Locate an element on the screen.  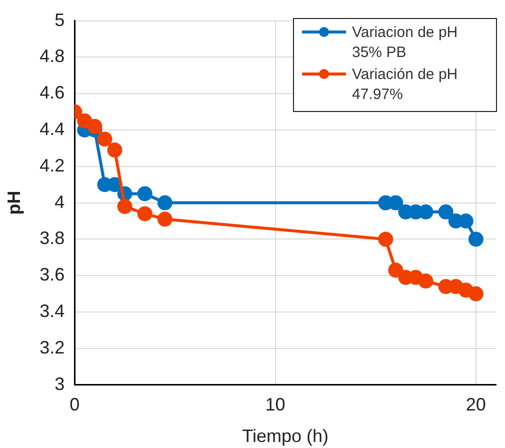
y-tick-label: 3.2 is located at coordinates (52, 347).